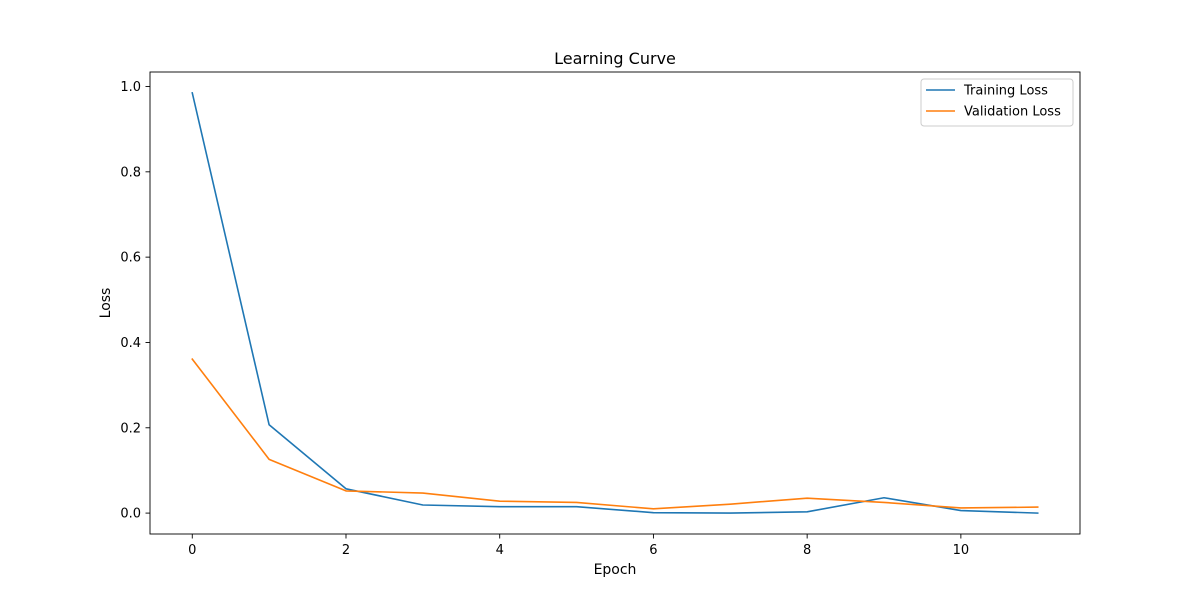  I want to click on x-tick-label: 10, so click(961, 550).